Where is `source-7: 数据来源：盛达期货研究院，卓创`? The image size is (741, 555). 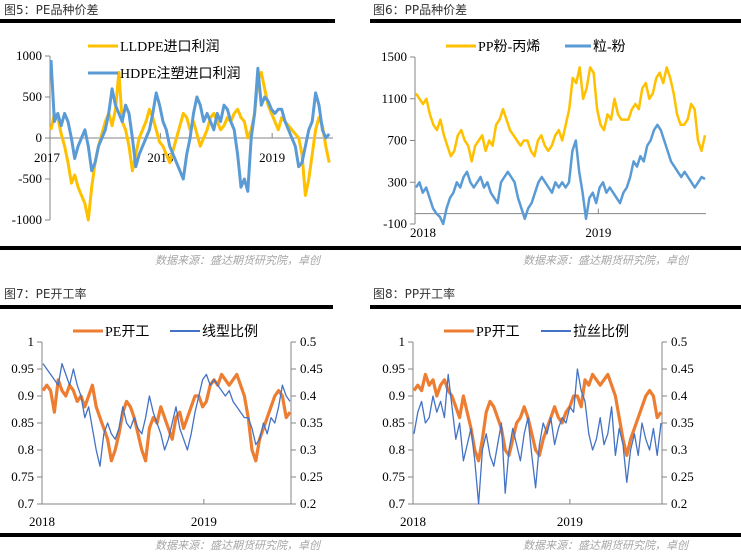
source-7: 数据来源：盛达期货研究院，卓创 is located at coordinates (237, 545).